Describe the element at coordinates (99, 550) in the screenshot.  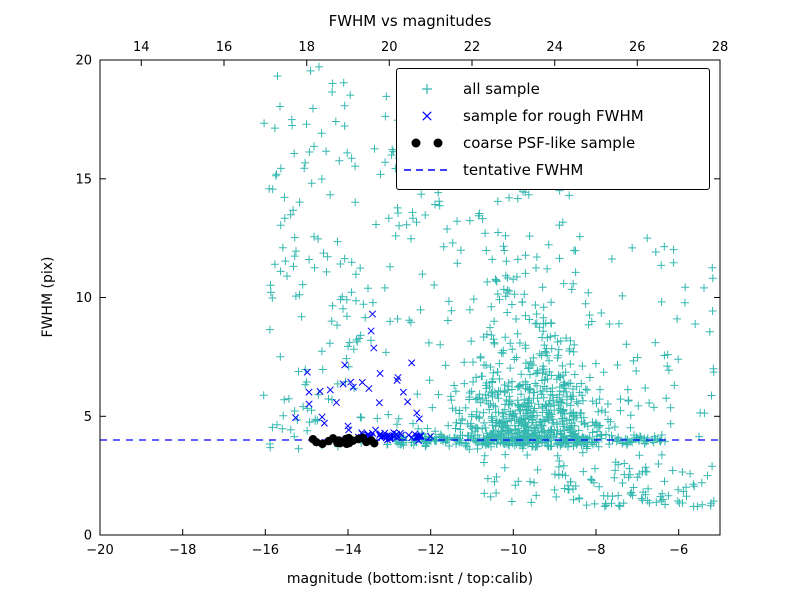
I see `xtick-bottom-label: −20` at that location.